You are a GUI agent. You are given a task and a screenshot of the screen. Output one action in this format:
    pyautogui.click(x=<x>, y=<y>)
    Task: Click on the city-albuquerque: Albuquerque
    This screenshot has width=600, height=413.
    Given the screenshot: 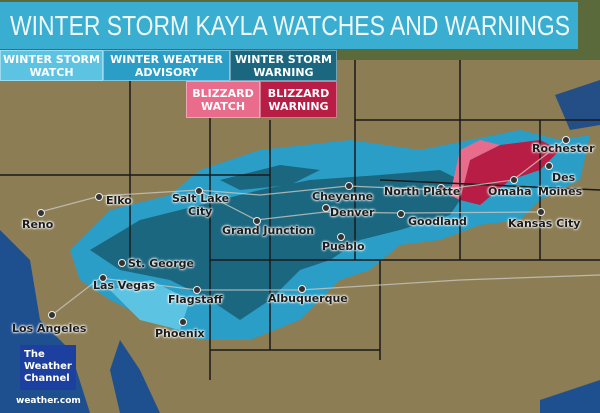 What is the action you would take?
    pyautogui.click(x=308, y=298)
    